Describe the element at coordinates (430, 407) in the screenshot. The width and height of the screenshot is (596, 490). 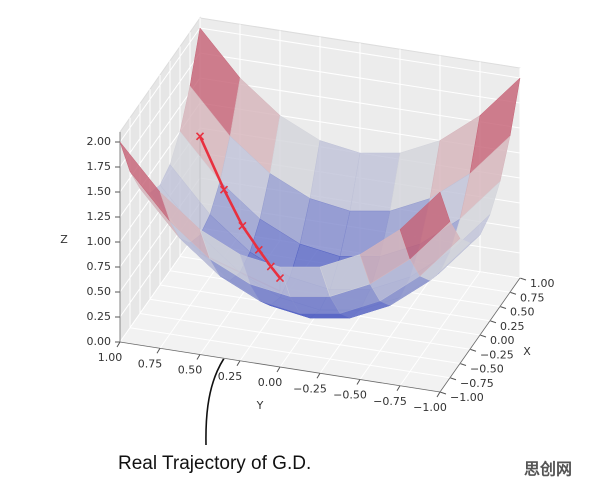
I see `y-tick-label: −1.00` at that location.